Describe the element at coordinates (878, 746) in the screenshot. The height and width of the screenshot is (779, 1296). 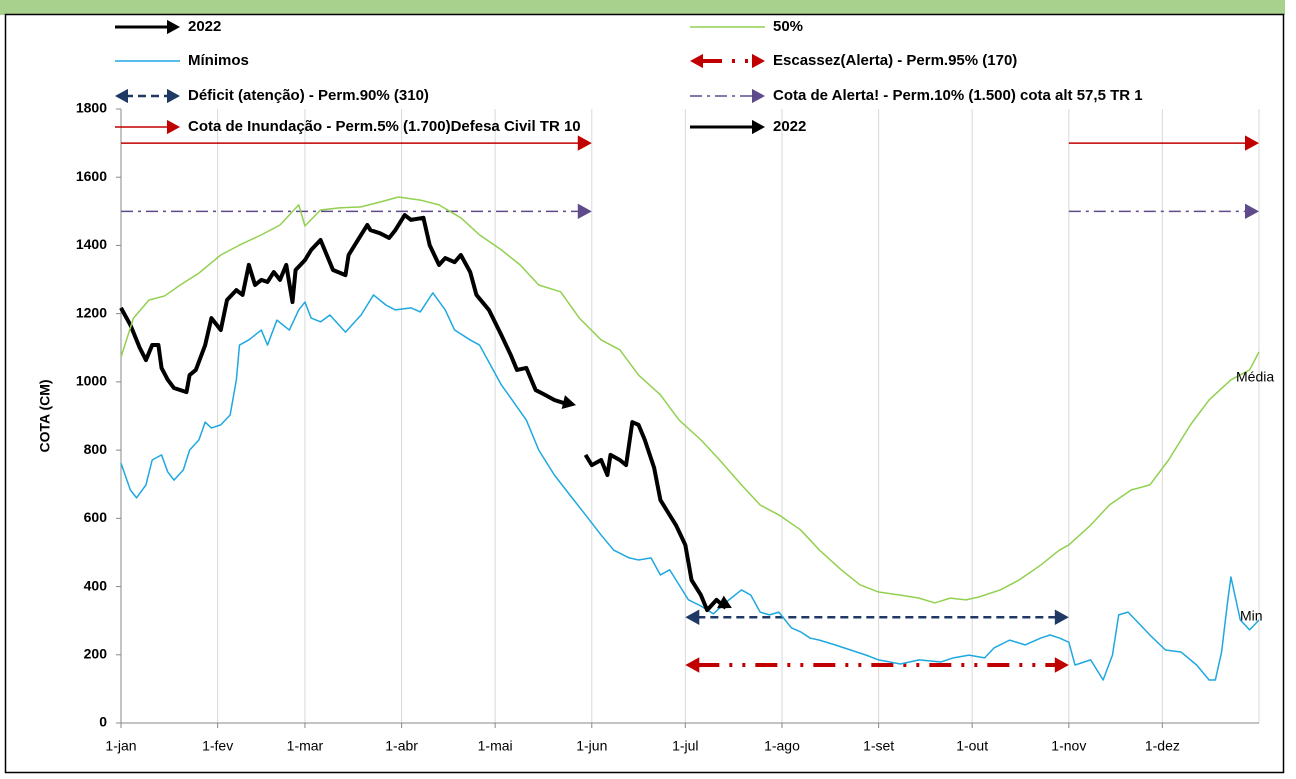
I see `x-tick-label: 1-set` at that location.